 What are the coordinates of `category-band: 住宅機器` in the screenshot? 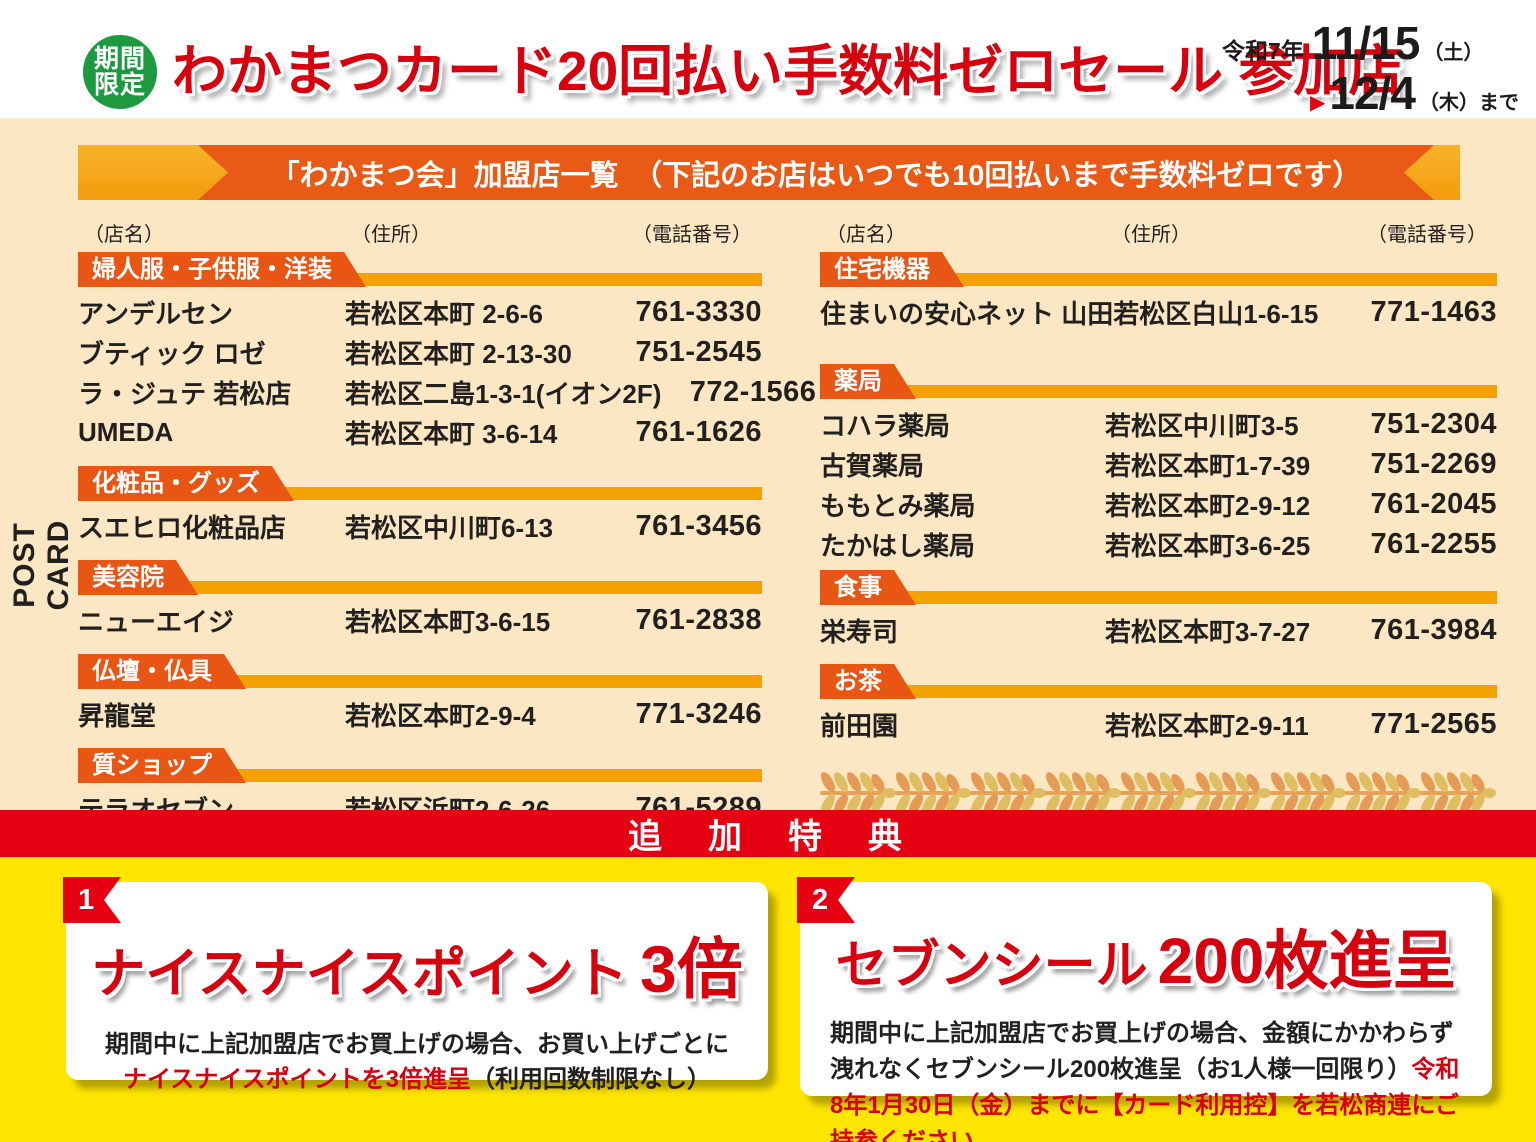 It's located at (1158, 269).